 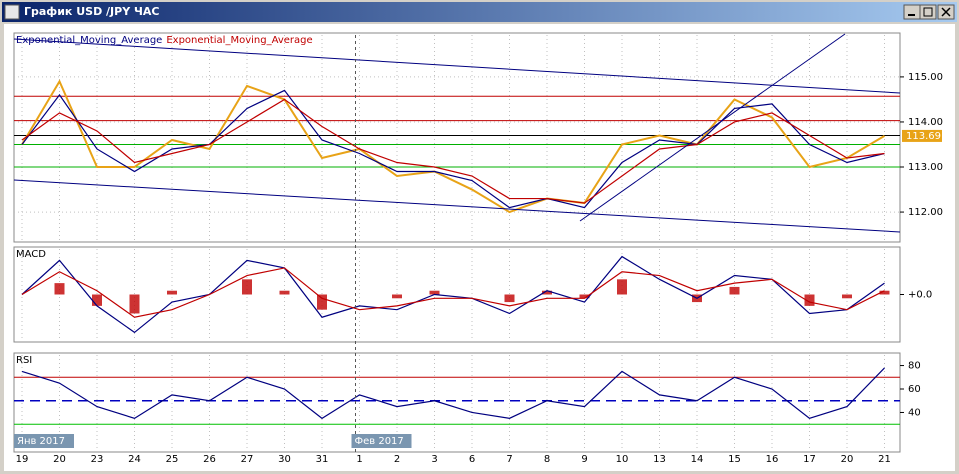 What do you see at coordinates (41, 441) in the screenshot?
I see `period-label: Янв 2017` at bounding box center [41, 441].